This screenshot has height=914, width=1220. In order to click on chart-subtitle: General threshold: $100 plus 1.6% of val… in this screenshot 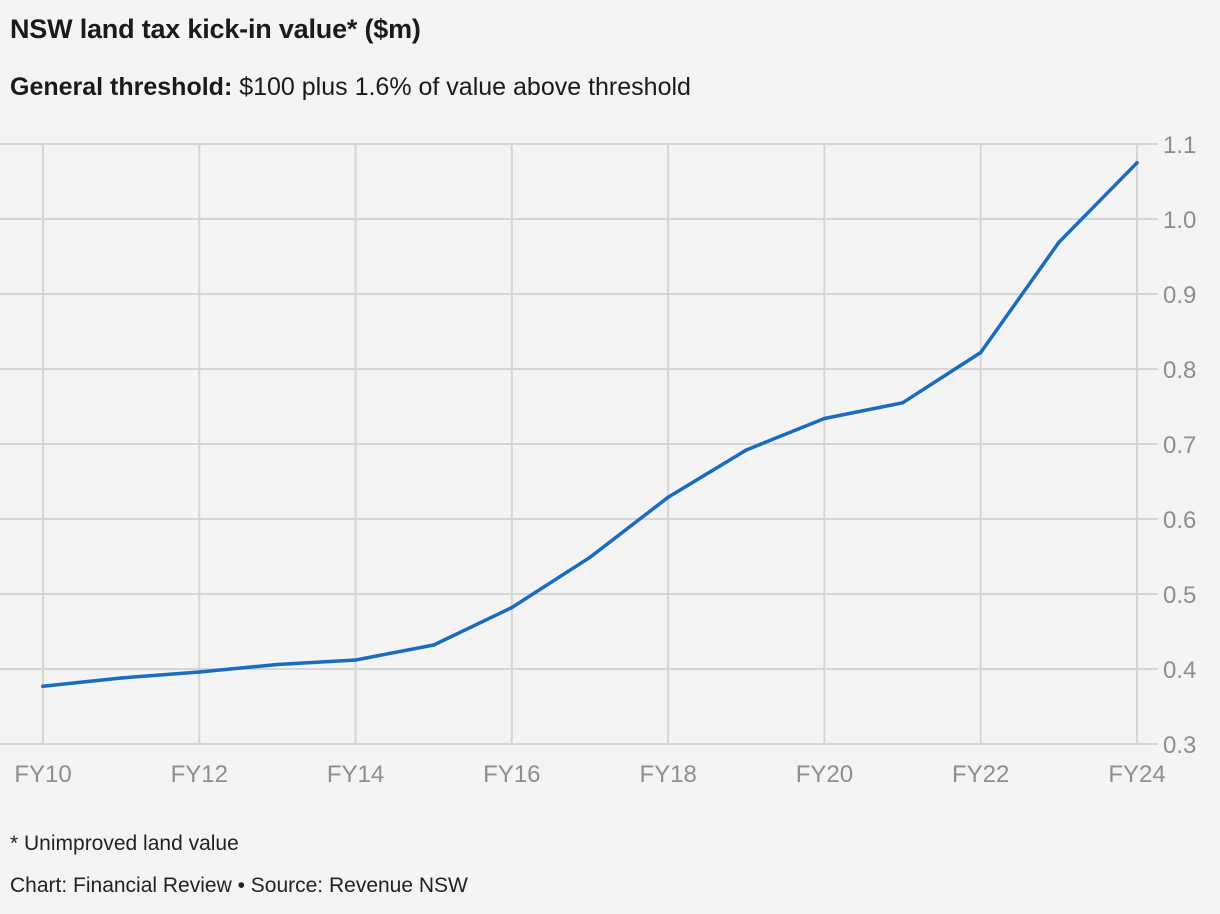, I will do `click(350, 87)`.